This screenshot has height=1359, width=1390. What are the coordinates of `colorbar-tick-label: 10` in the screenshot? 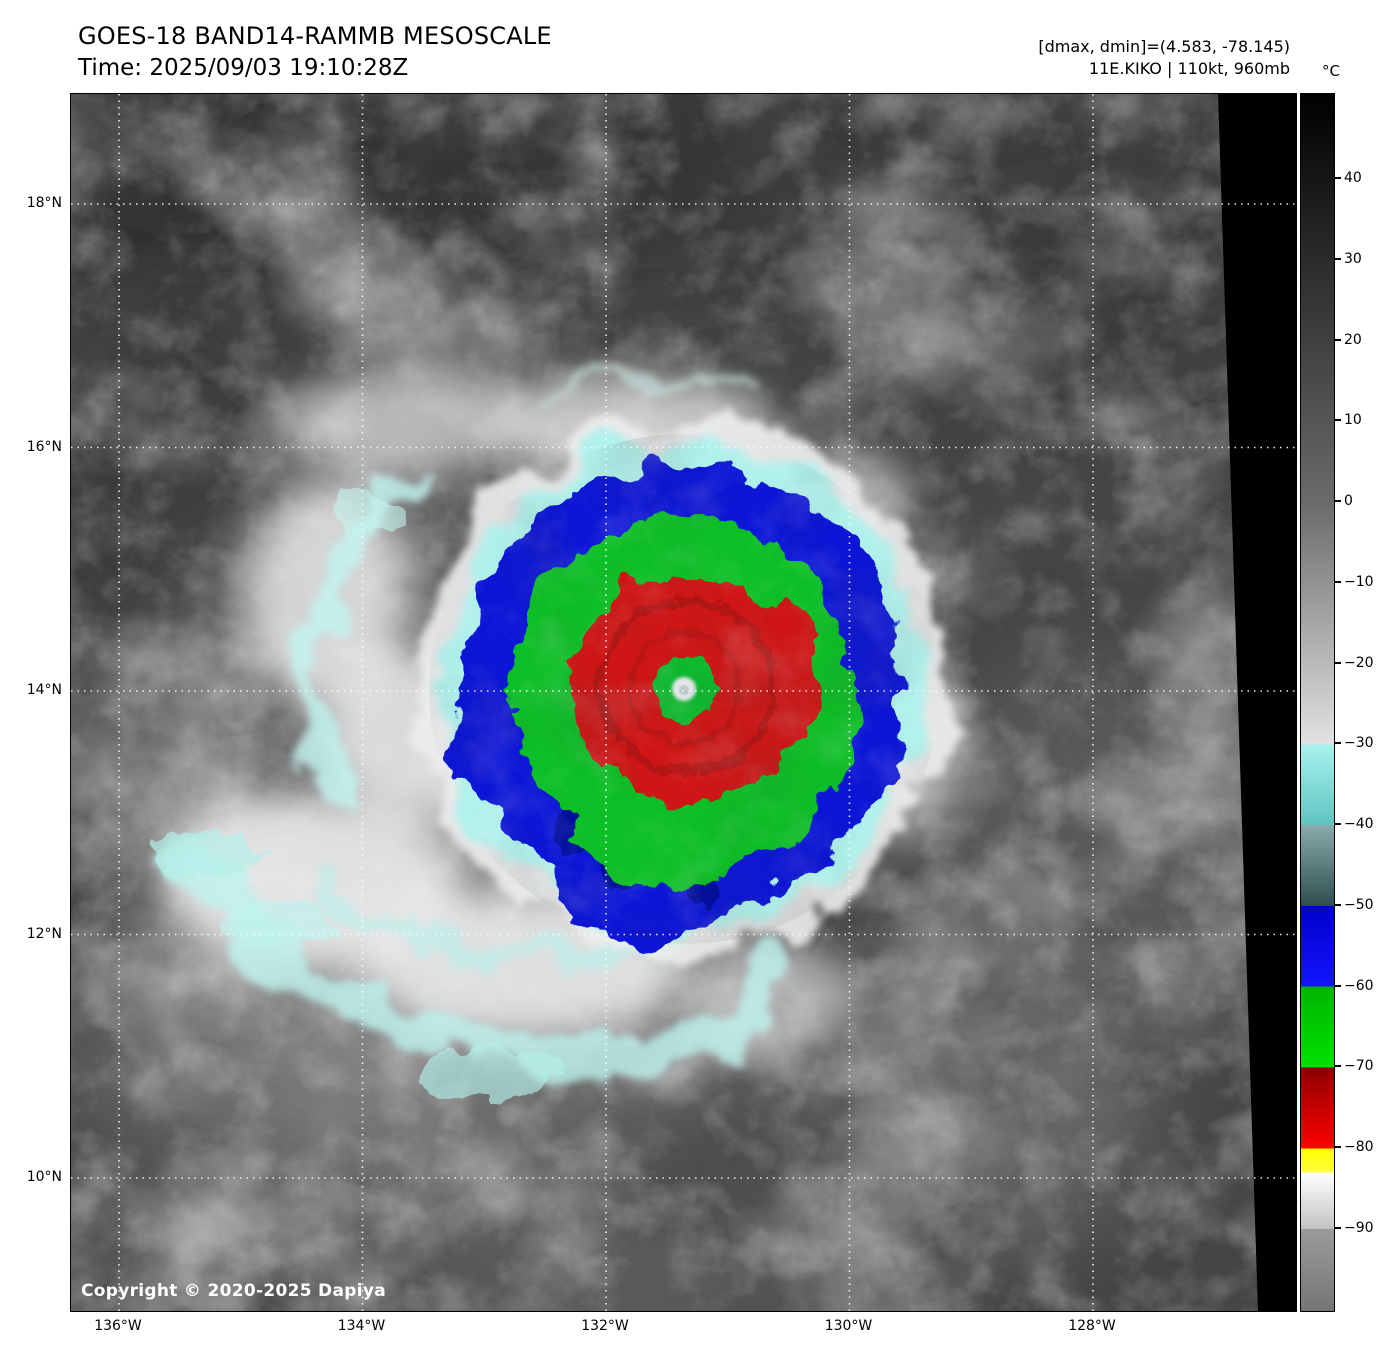 It's located at (1353, 420).